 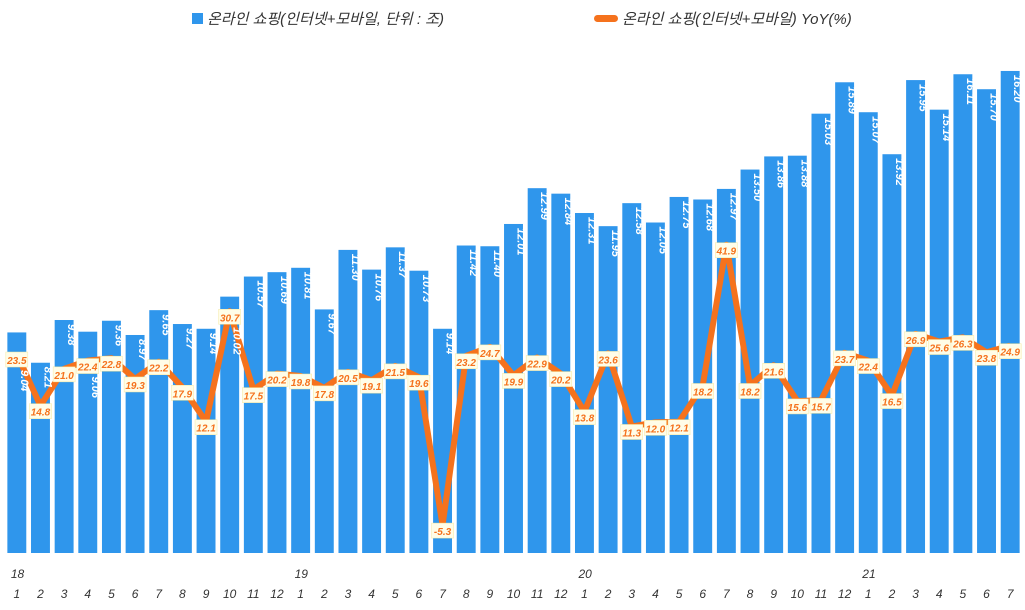 What do you see at coordinates (703, 392) in the screenshot?
I see `yoy-value-label: 18.2` at bounding box center [703, 392].